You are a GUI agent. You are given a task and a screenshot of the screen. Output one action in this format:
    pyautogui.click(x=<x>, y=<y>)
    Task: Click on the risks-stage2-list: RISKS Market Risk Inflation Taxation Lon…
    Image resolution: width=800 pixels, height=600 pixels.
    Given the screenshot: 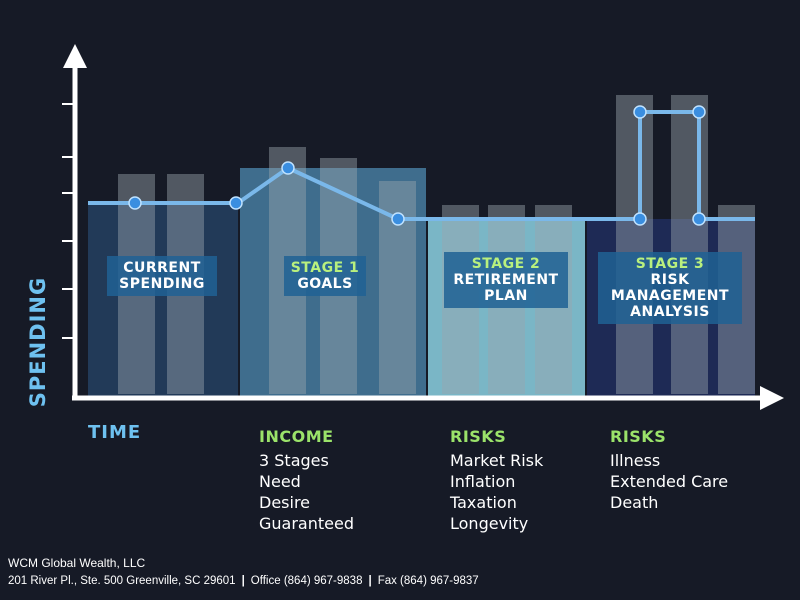 What is the action you would take?
    pyautogui.click(x=496, y=480)
    